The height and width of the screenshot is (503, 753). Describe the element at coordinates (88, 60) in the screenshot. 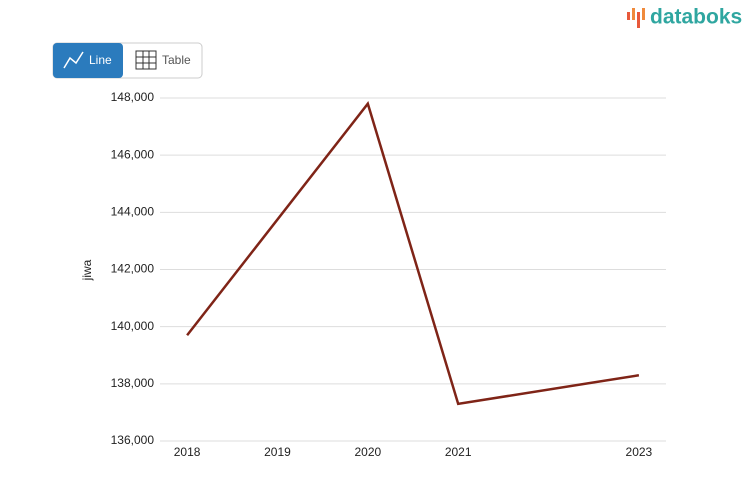

I see `line-button` at that location.